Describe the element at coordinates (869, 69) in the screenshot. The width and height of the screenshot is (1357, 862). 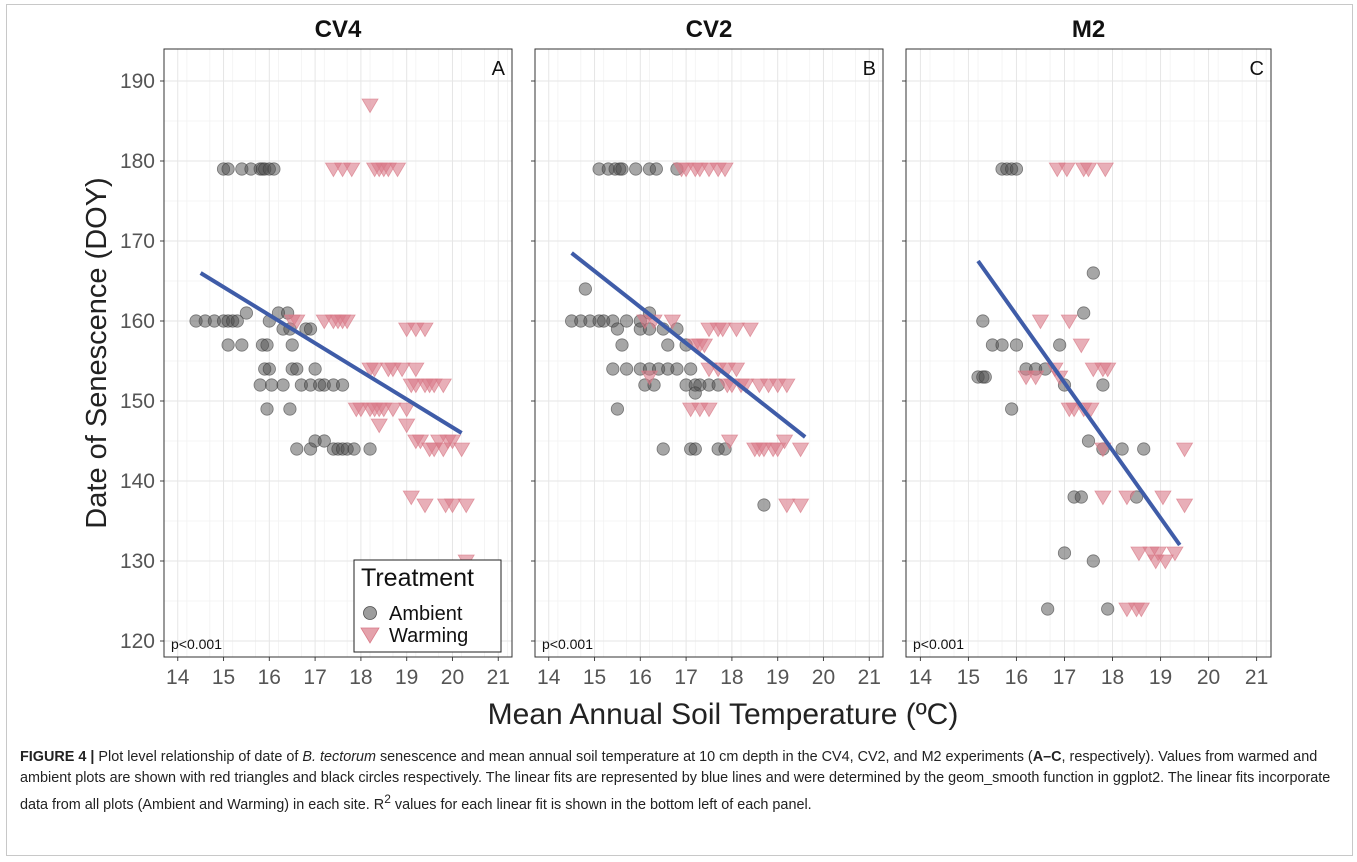
I see `panel-letter: B` at that location.